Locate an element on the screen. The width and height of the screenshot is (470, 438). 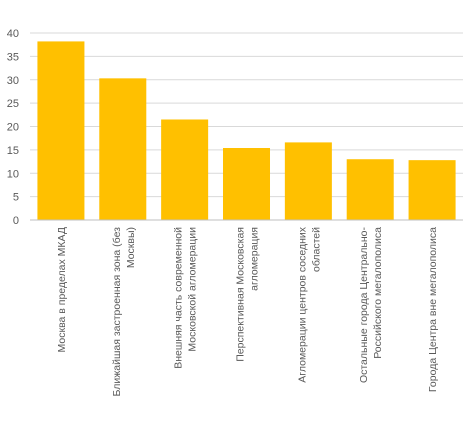
y-tick-label: 20 is located at coordinates (13, 128).